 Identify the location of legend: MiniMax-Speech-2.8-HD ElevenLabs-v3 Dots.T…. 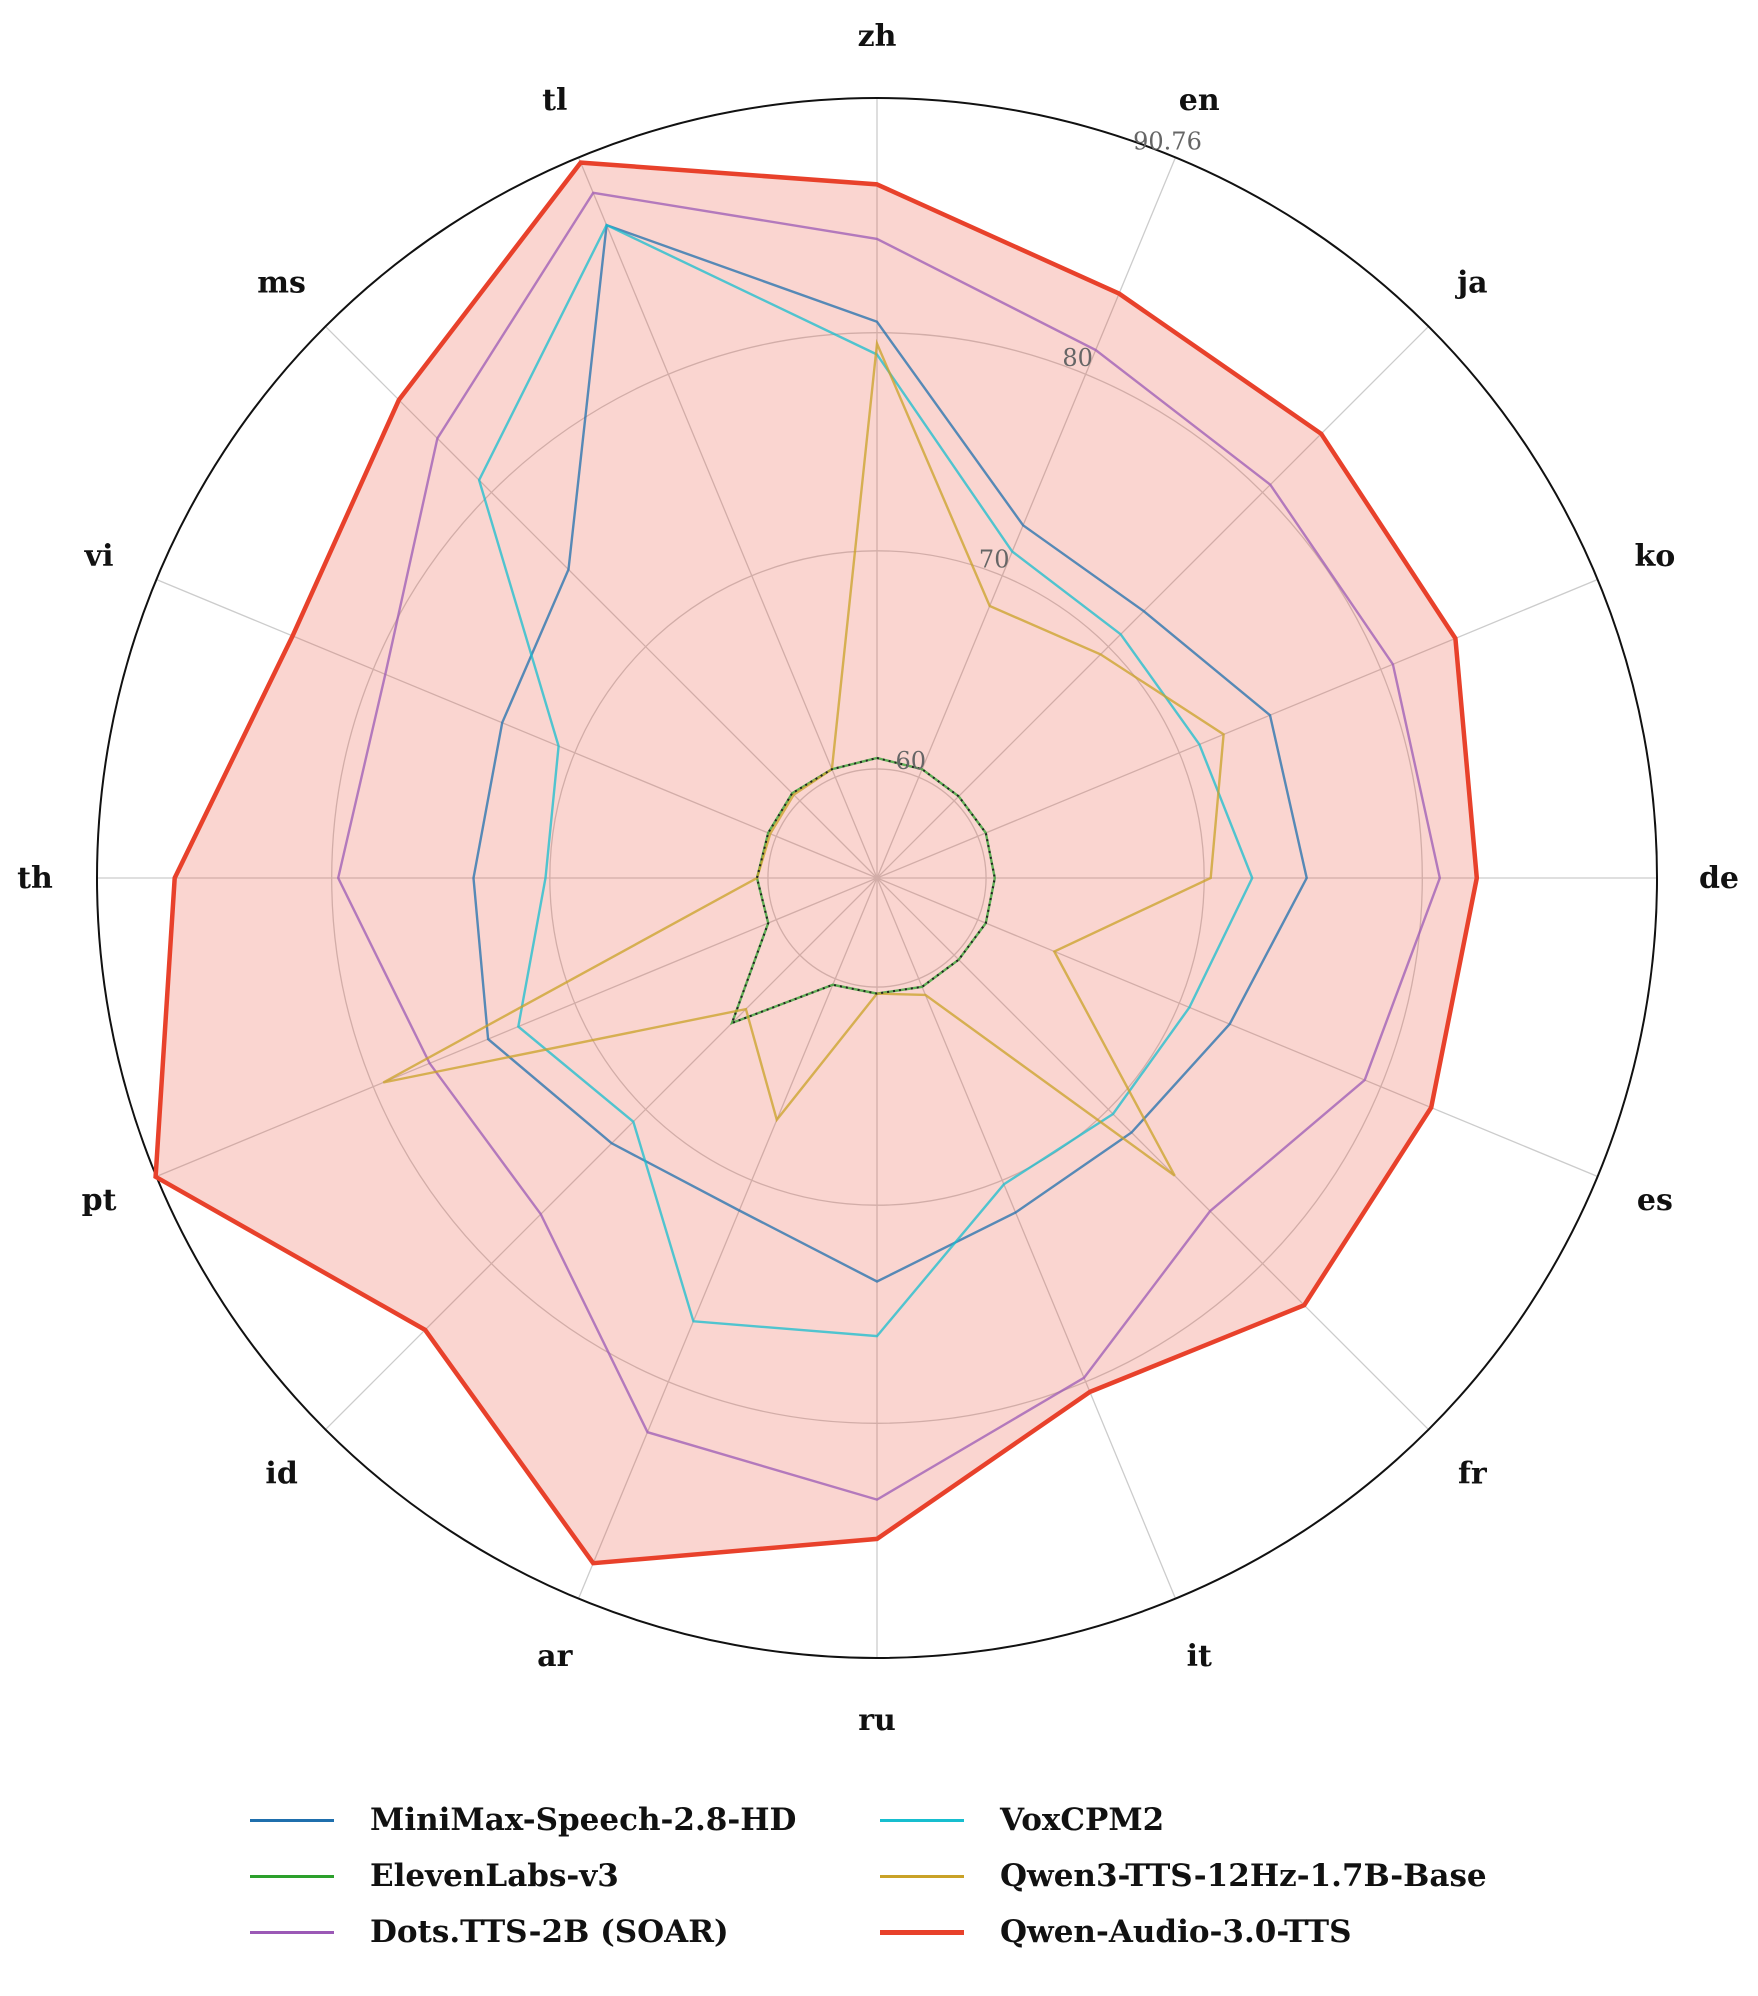
(900, 1882).